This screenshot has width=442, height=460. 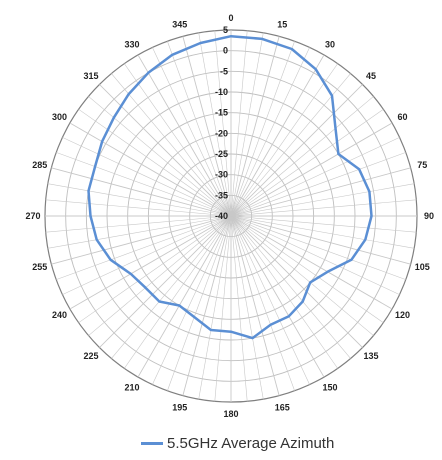 What do you see at coordinates (152, 443) in the screenshot?
I see `legend-swatch` at bounding box center [152, 443].